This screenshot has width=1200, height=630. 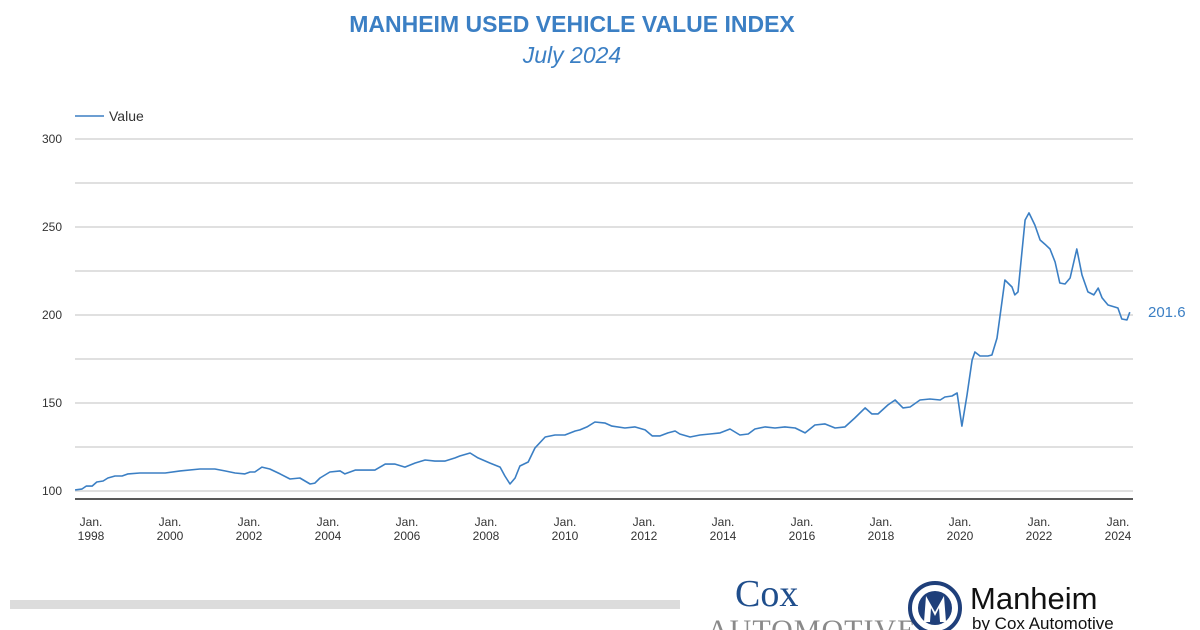 What do you see at coordinates (1034, 598) in the screenshot?
I see `manheim-logo-text: Manheim` at bounding box center [1034, 598].